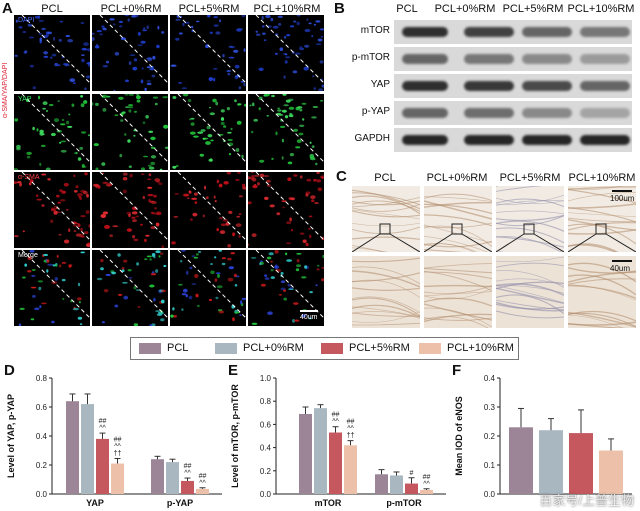 The image size is (640, 511). Describe the element at coordinates (412, 473) in the screenshot. I see `significance-label: #` at that location.